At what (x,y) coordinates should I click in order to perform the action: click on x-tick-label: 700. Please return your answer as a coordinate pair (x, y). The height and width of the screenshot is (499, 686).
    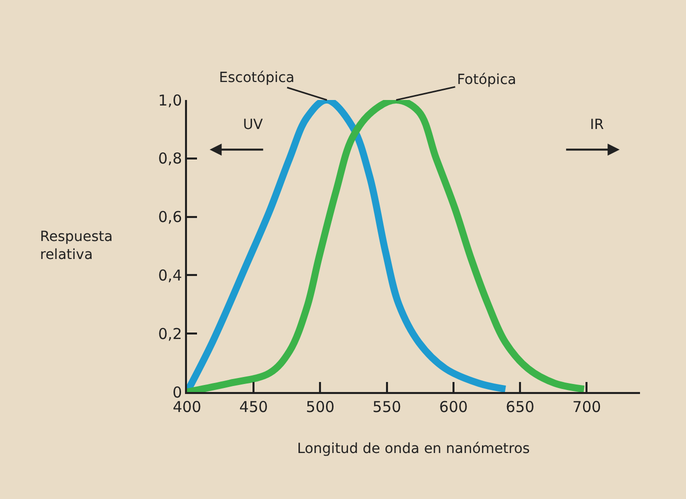
    Looking at the image, I should click on (587, 407).